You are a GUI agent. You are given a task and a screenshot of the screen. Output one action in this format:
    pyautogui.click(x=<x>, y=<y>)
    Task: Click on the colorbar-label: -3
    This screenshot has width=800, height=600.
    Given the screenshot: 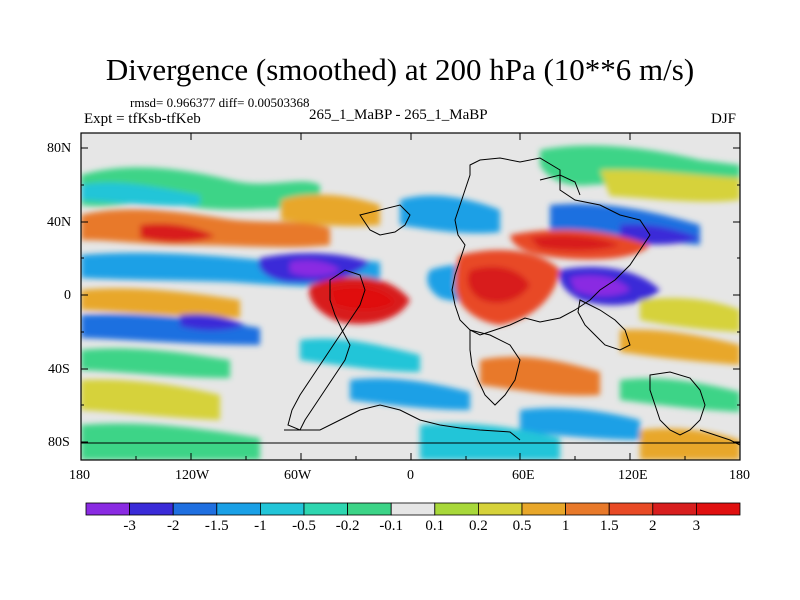 What is the action you would take?
    pyautogui.click(x=129, y=526)
    